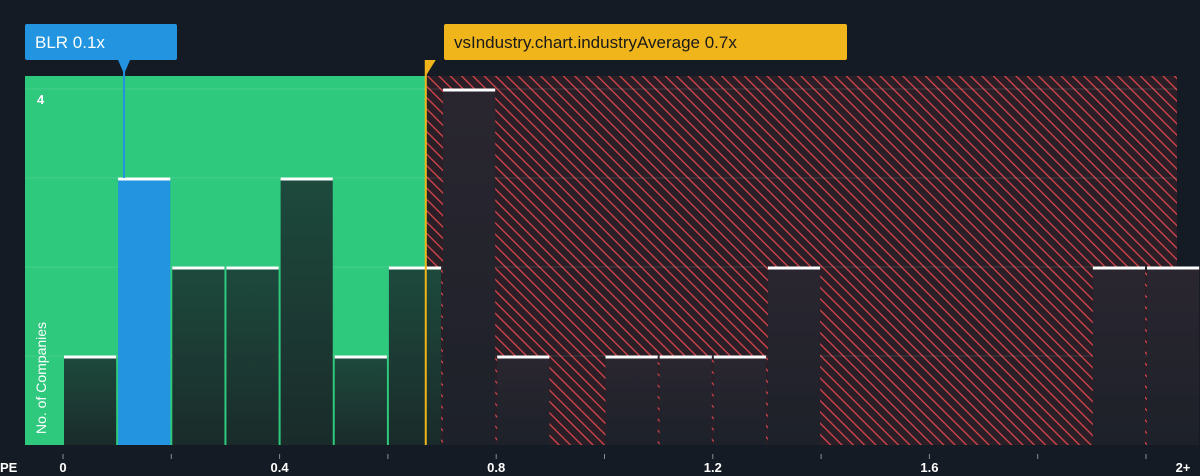  What do you see at coordinates (70, 42) in the screenshot?
I see `company-callout-label: BLR 0.1x` at bounding box center [70, 42].